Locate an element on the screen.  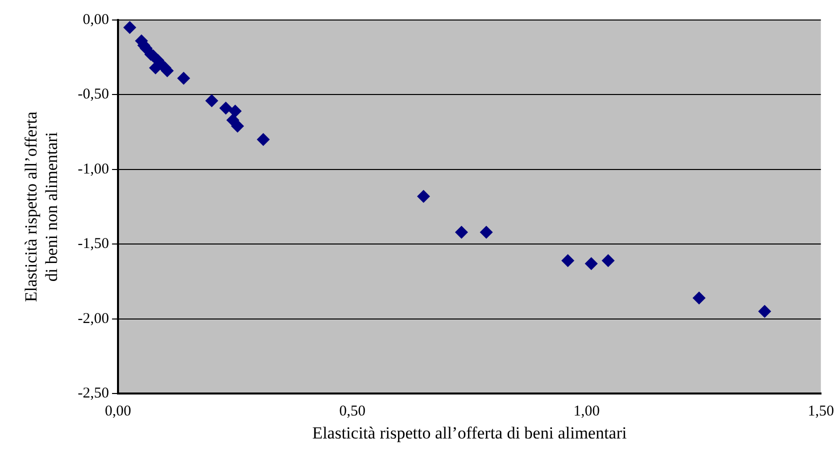
x-axis-title: Elasticità rispetto all’offerta di beni alimentari is located at coordinates (470, 432).